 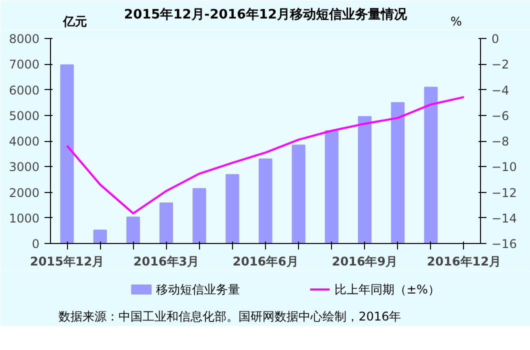 What do you see at coordinates (24, 193) in the screenshot?
I see `y-tick-label: 2000` at bounding box center [24, 193].